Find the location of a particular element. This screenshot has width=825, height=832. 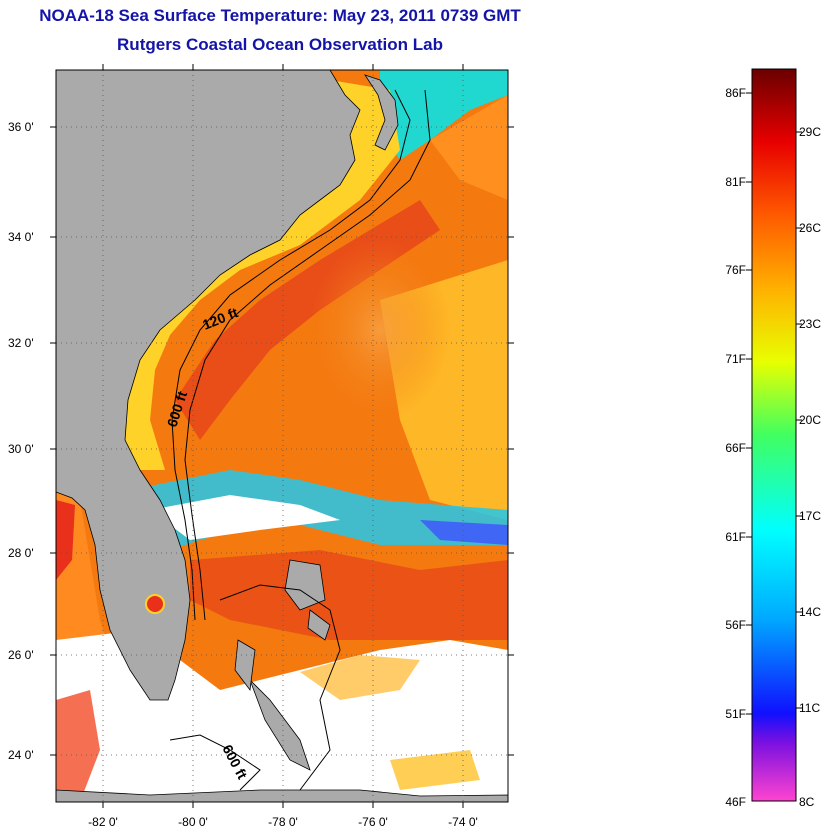

lat-label: 36 0' is located at coordinates (21, 127).